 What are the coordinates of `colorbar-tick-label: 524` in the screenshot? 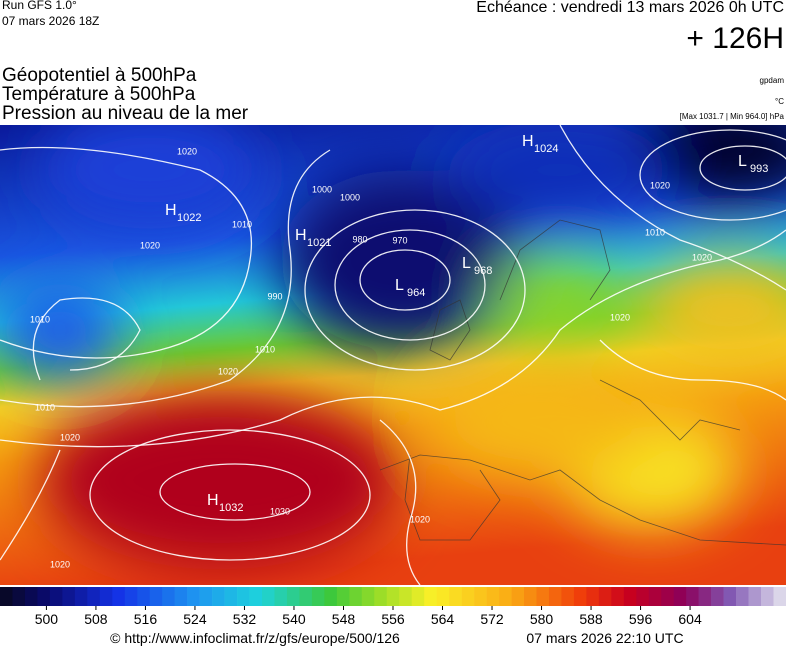 It's located at (195, 619).